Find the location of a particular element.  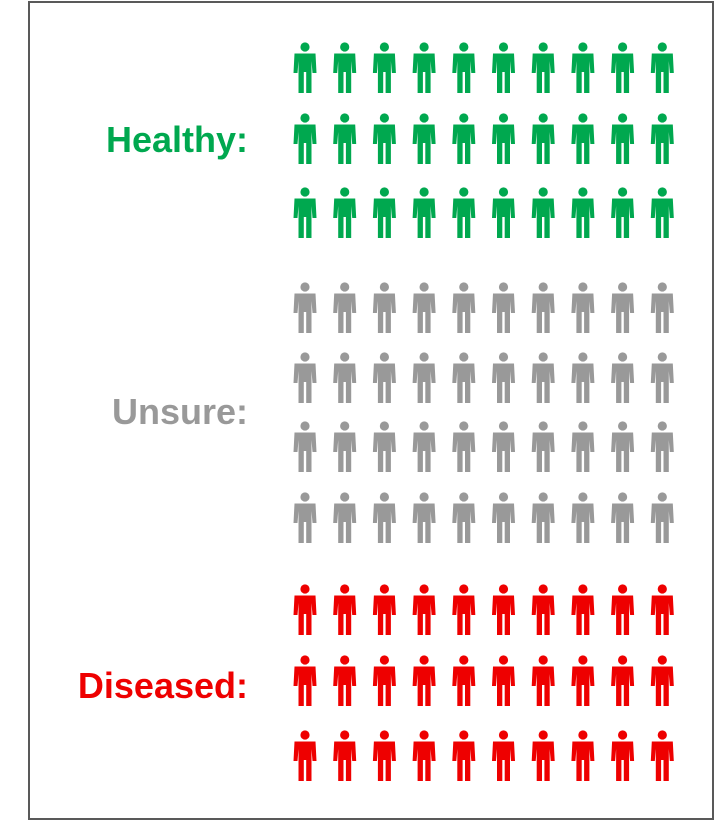

label-healthy: Healthy: is located at coordinates (176, 139).